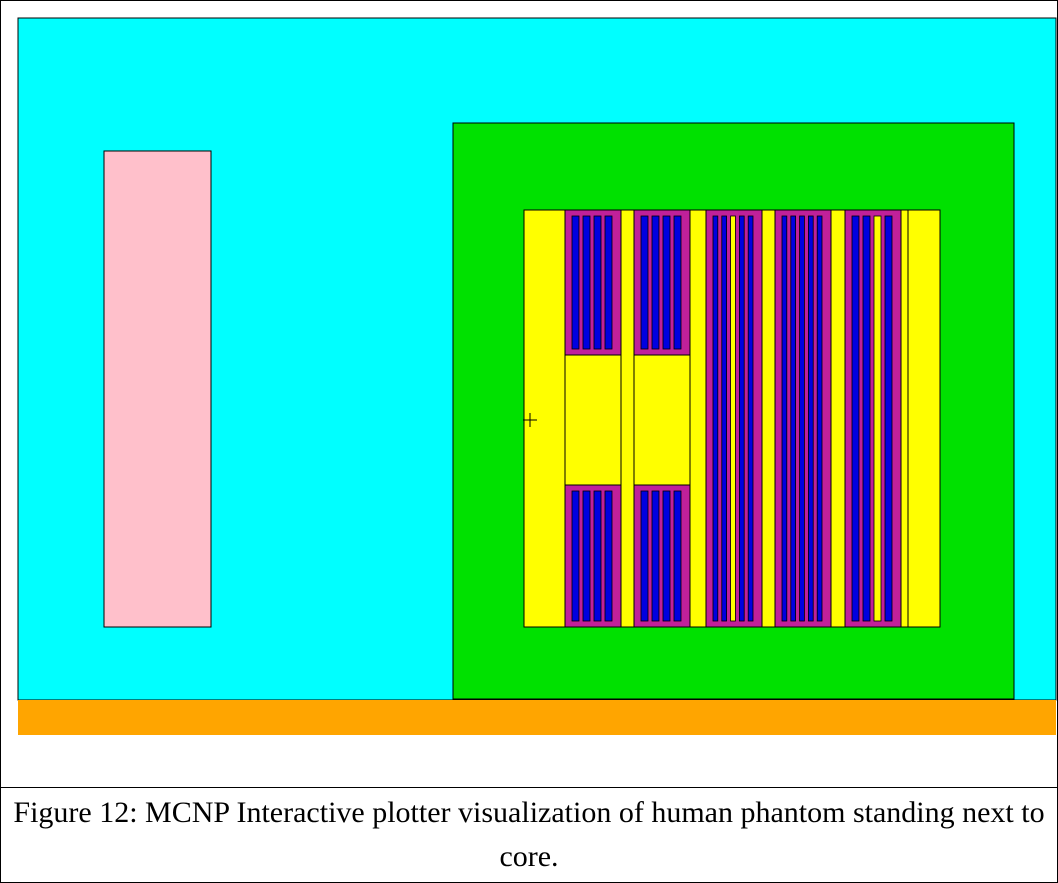  Describe the element at coordinates (537, 717) in the screenshot. I see `concrete-floor` at that location.